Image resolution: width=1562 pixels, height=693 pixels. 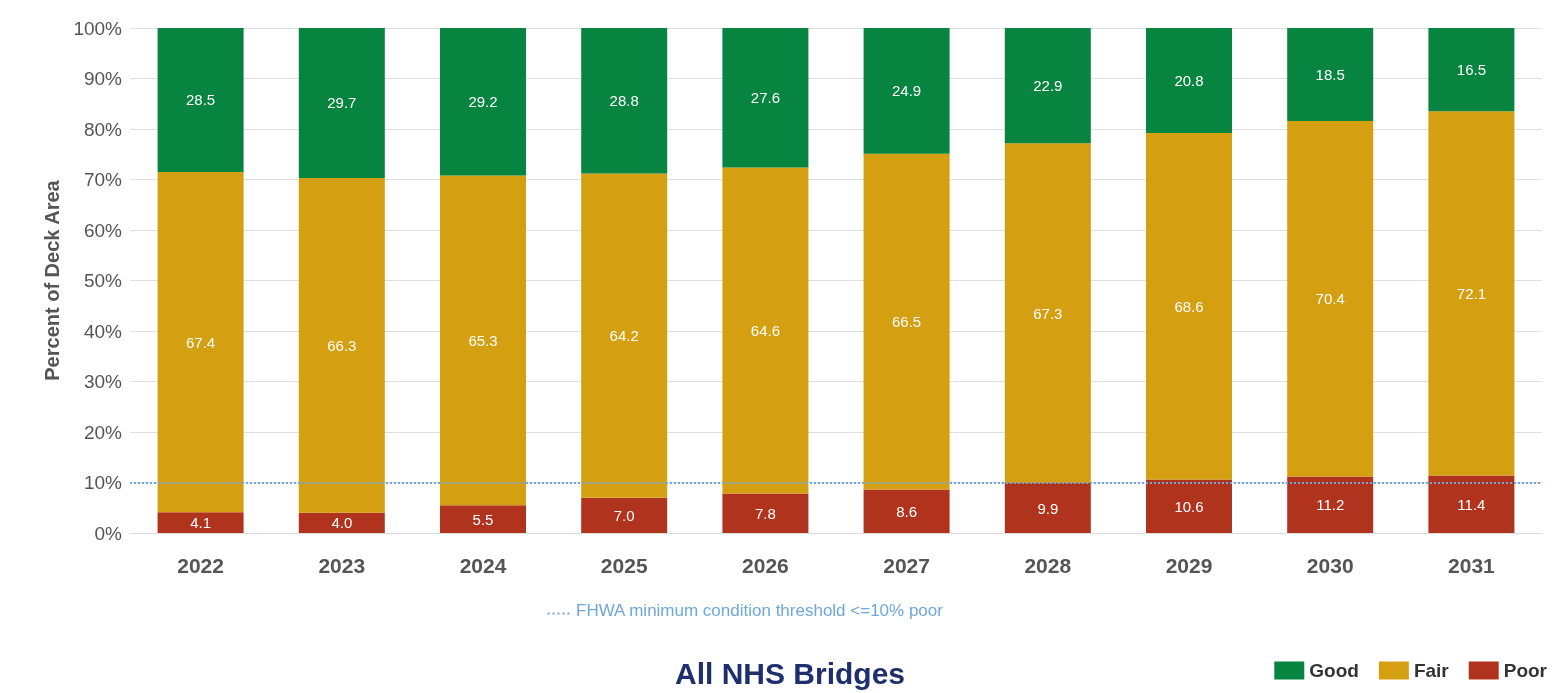 I want to click on data-label: 11.2, so click(x=1330, y=505).